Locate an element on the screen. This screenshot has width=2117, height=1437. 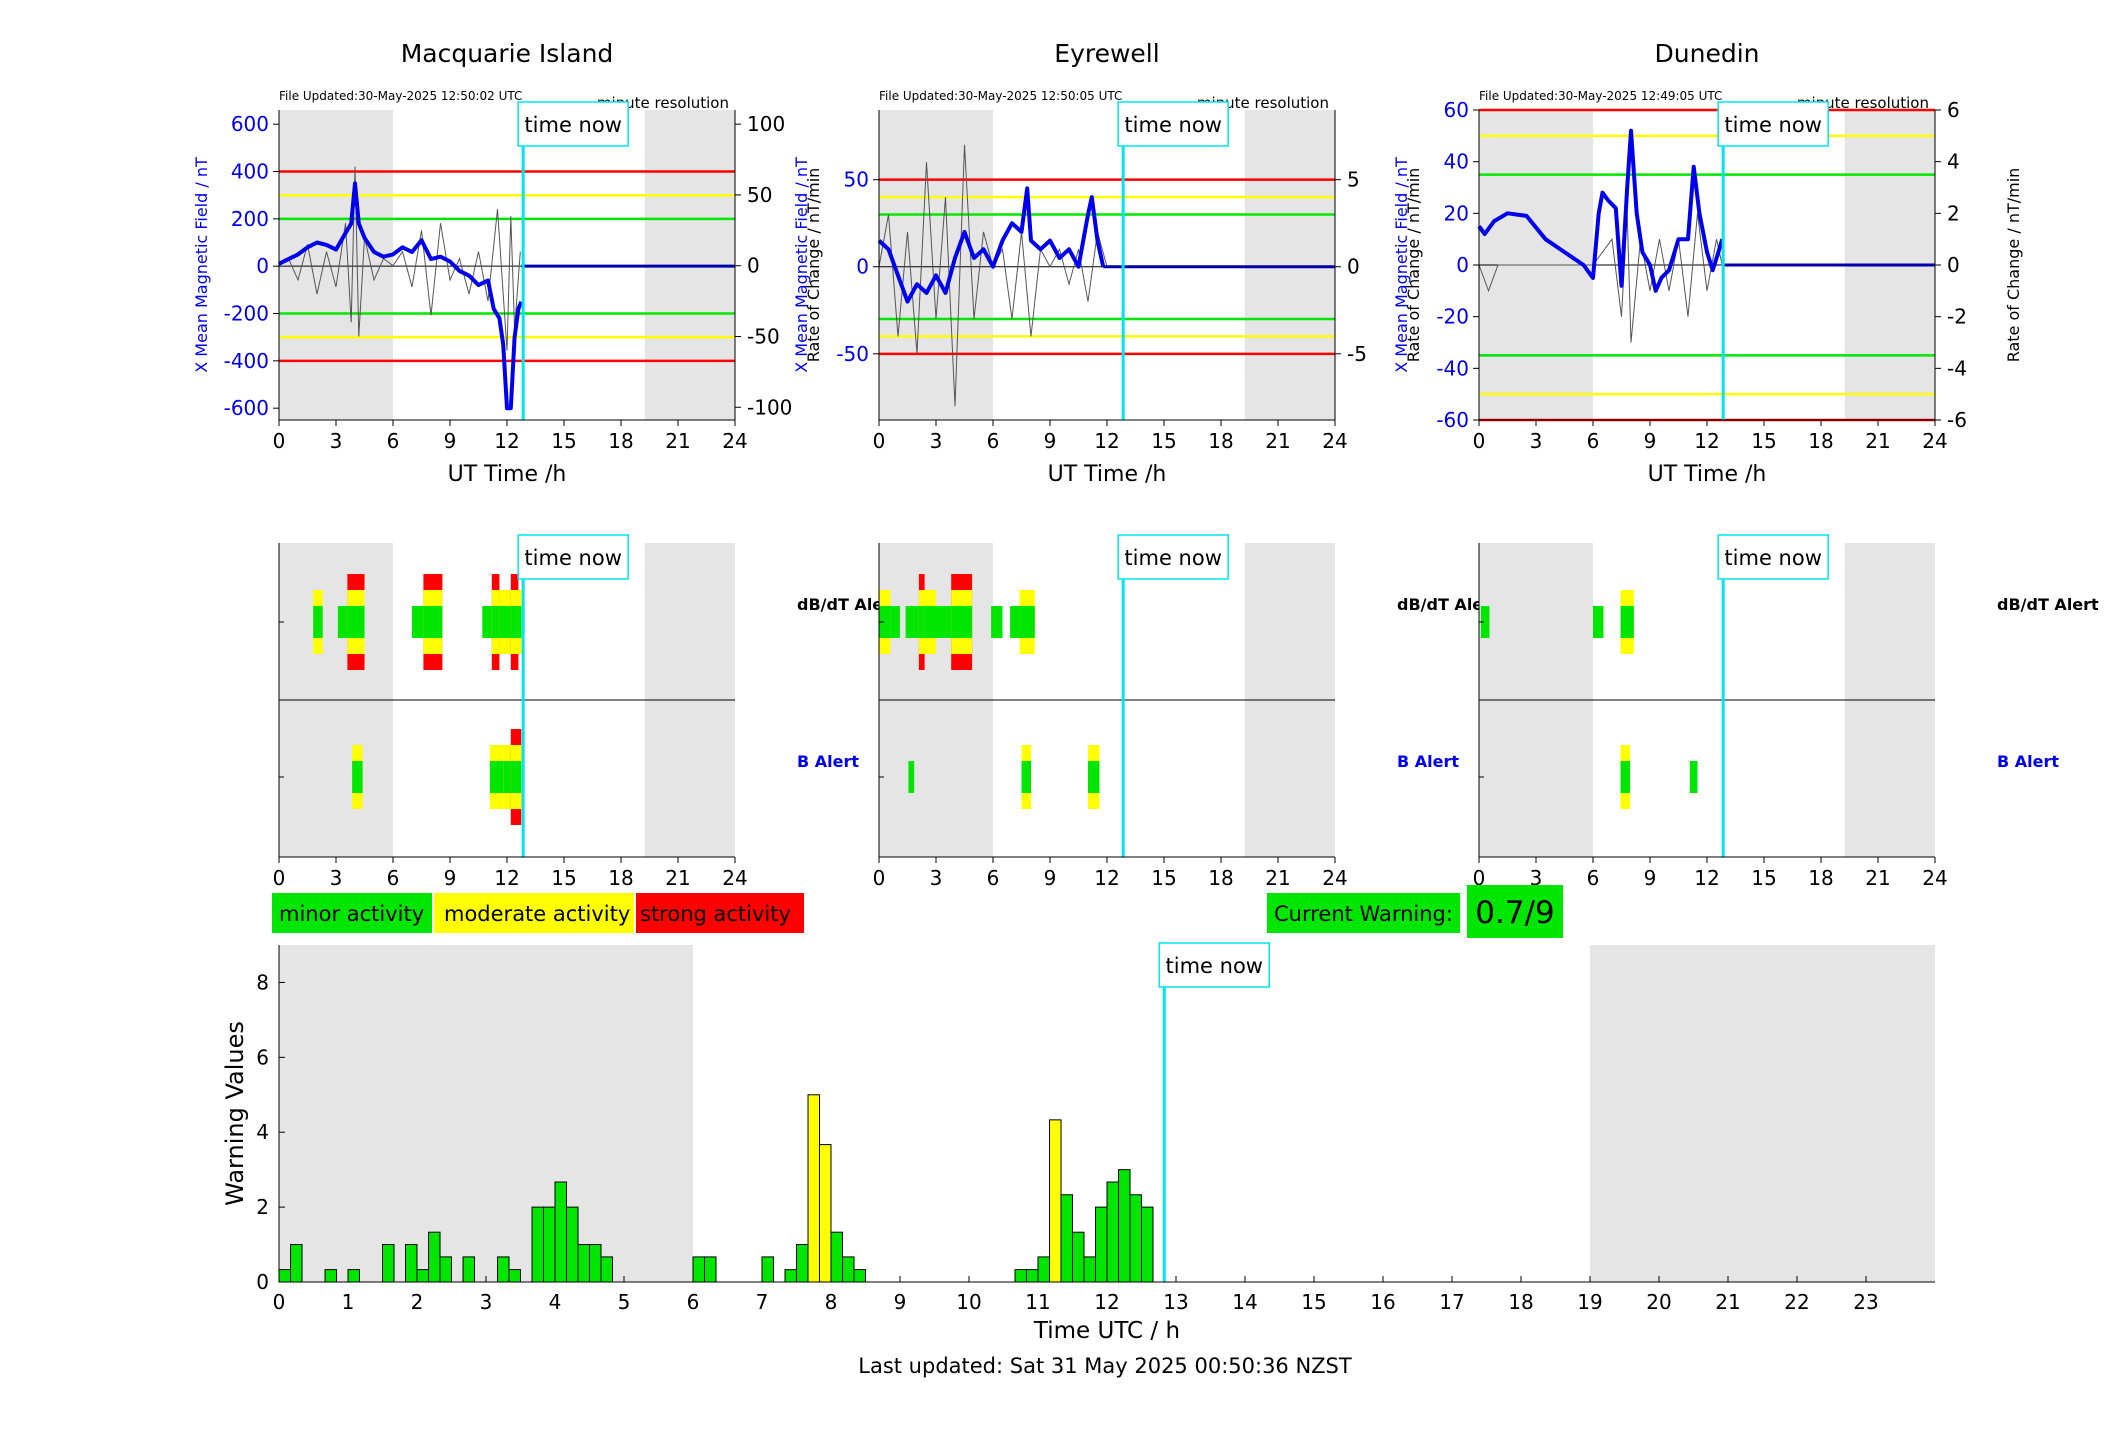
y2-tick-label: 50 is located at coordinates (759, 195).